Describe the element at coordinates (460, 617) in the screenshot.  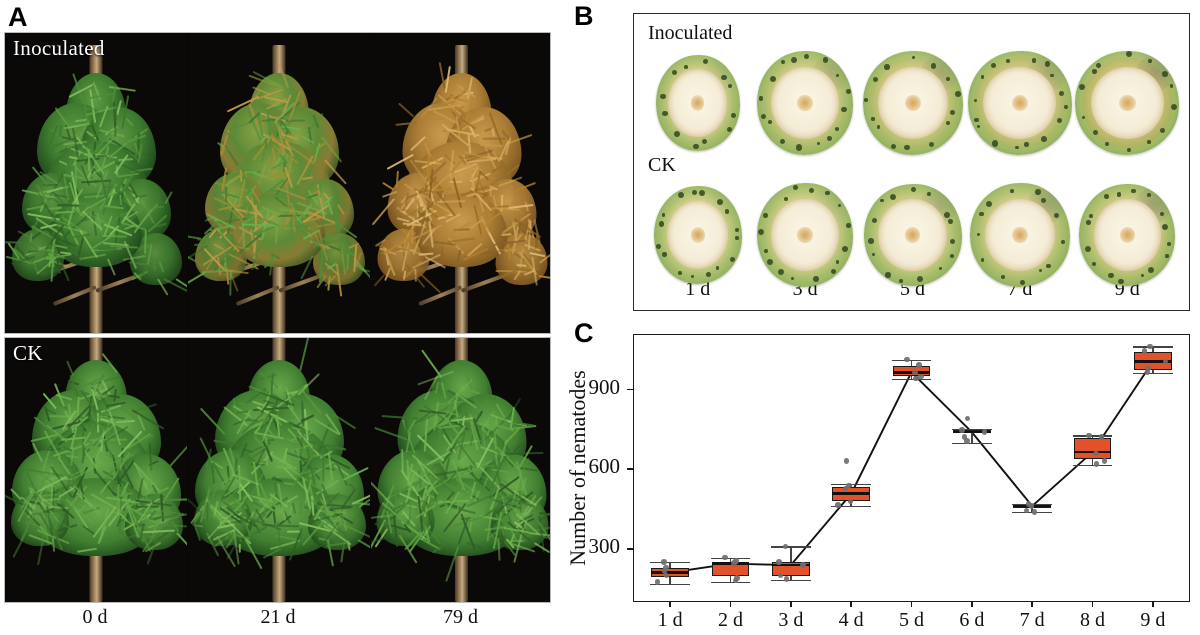
I see `panel-a-day-label-79d: 79 d` at that location.